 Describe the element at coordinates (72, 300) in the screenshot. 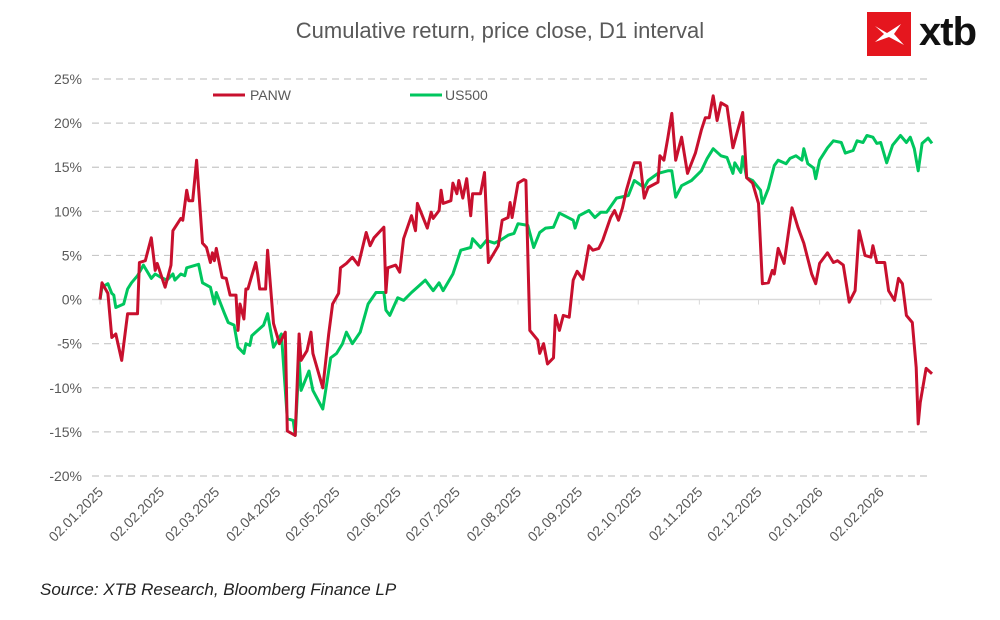

I see `y-tick-label: 0%` at that location.